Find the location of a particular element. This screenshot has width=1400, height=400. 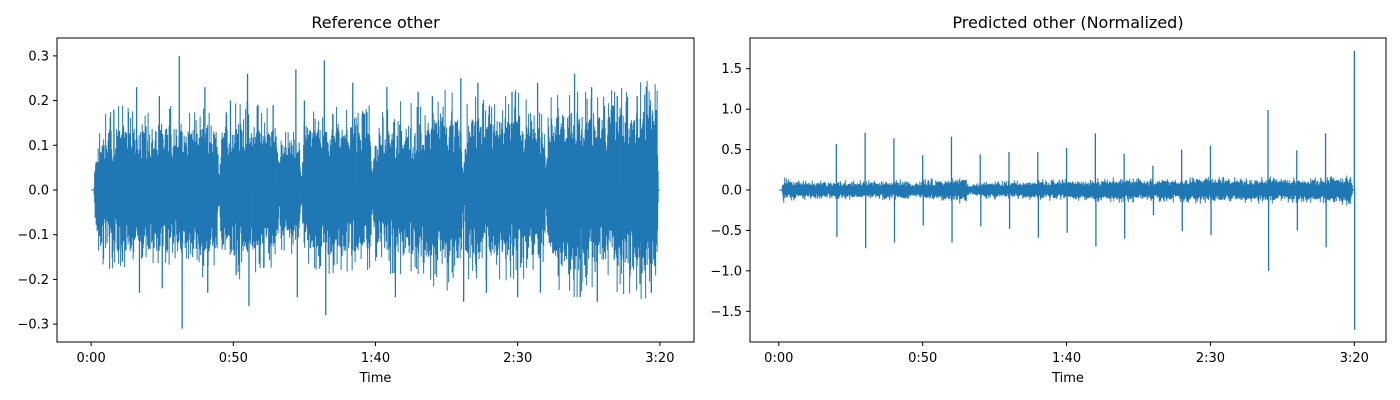

y-tick-label: 1.0 is located at coordinates (731, 110).